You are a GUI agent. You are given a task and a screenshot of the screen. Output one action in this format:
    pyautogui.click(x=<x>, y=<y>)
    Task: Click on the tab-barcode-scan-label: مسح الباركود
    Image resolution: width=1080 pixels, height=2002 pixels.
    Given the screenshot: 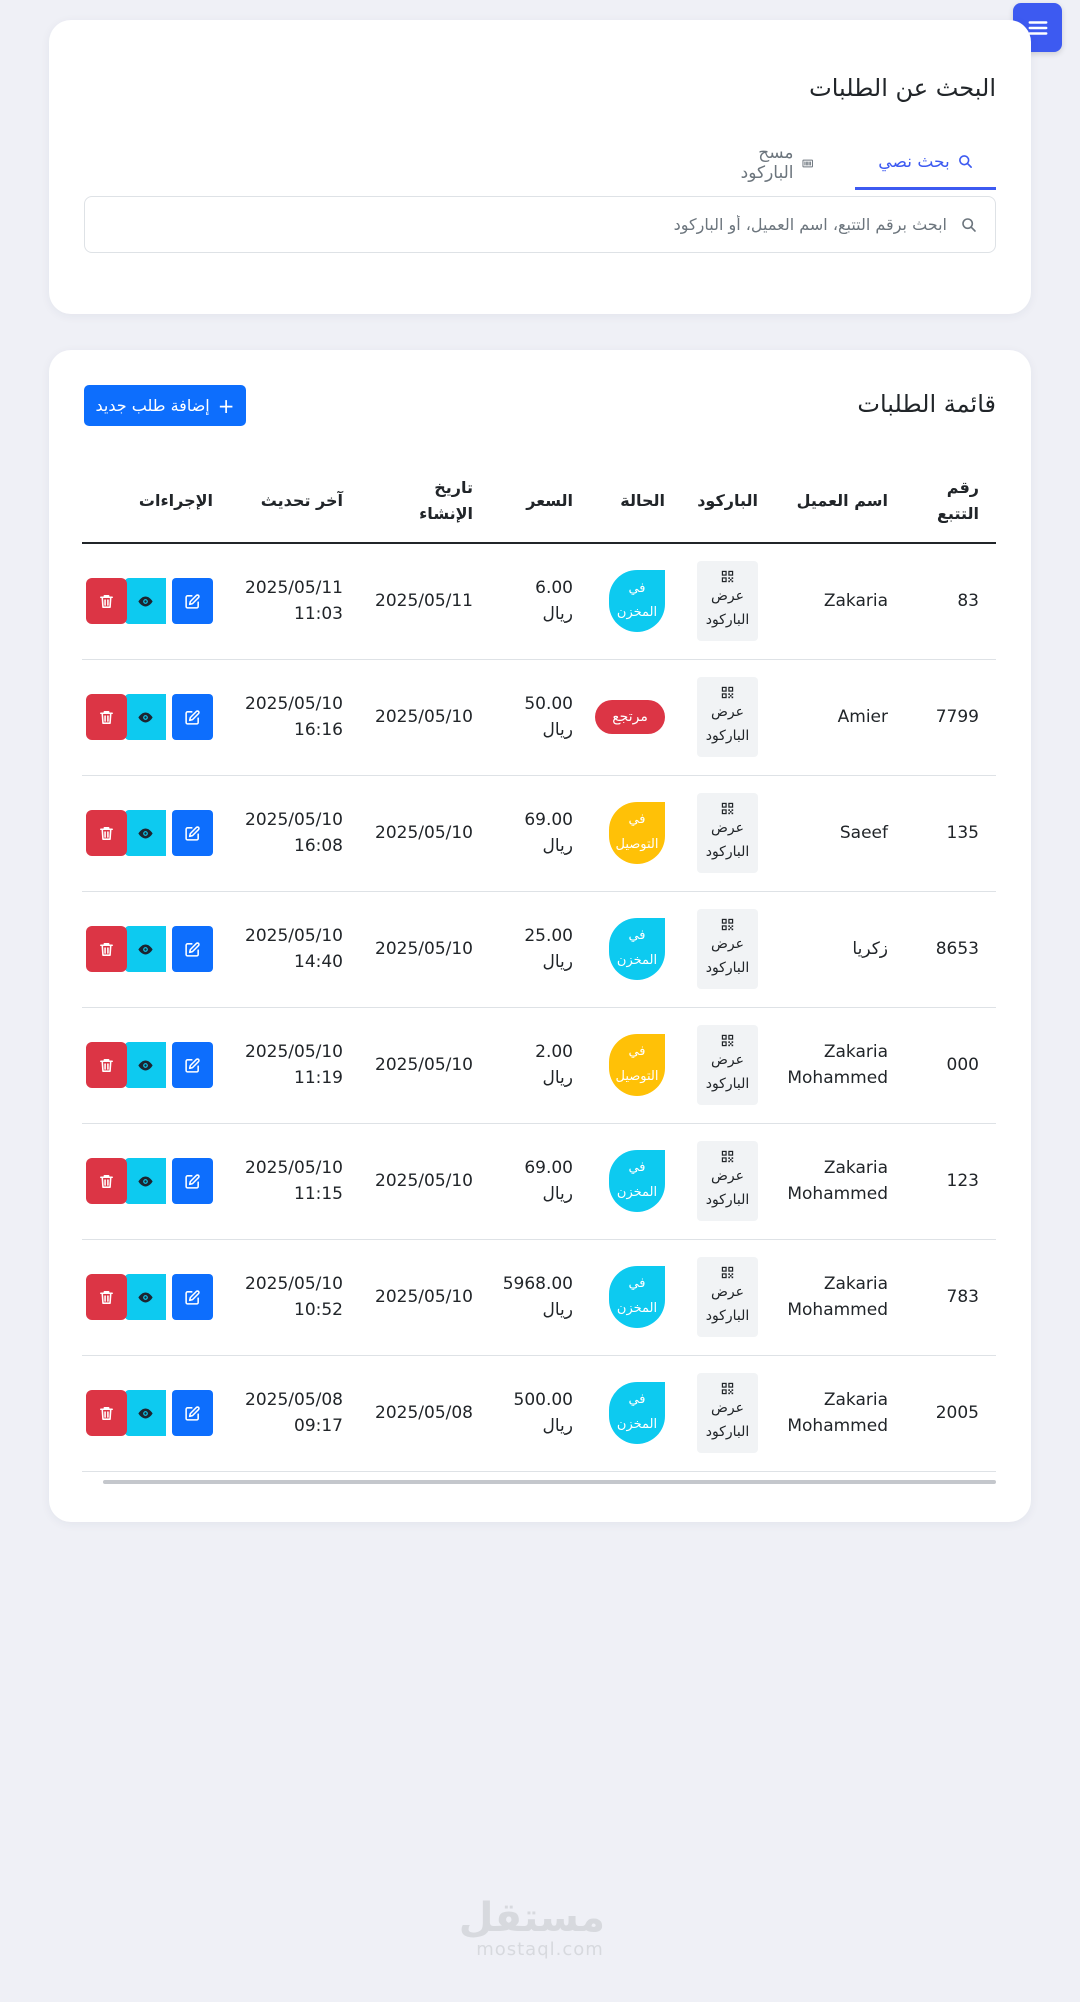 What is the action you would take?
    pyautogui.click(x=767, y=163)
    